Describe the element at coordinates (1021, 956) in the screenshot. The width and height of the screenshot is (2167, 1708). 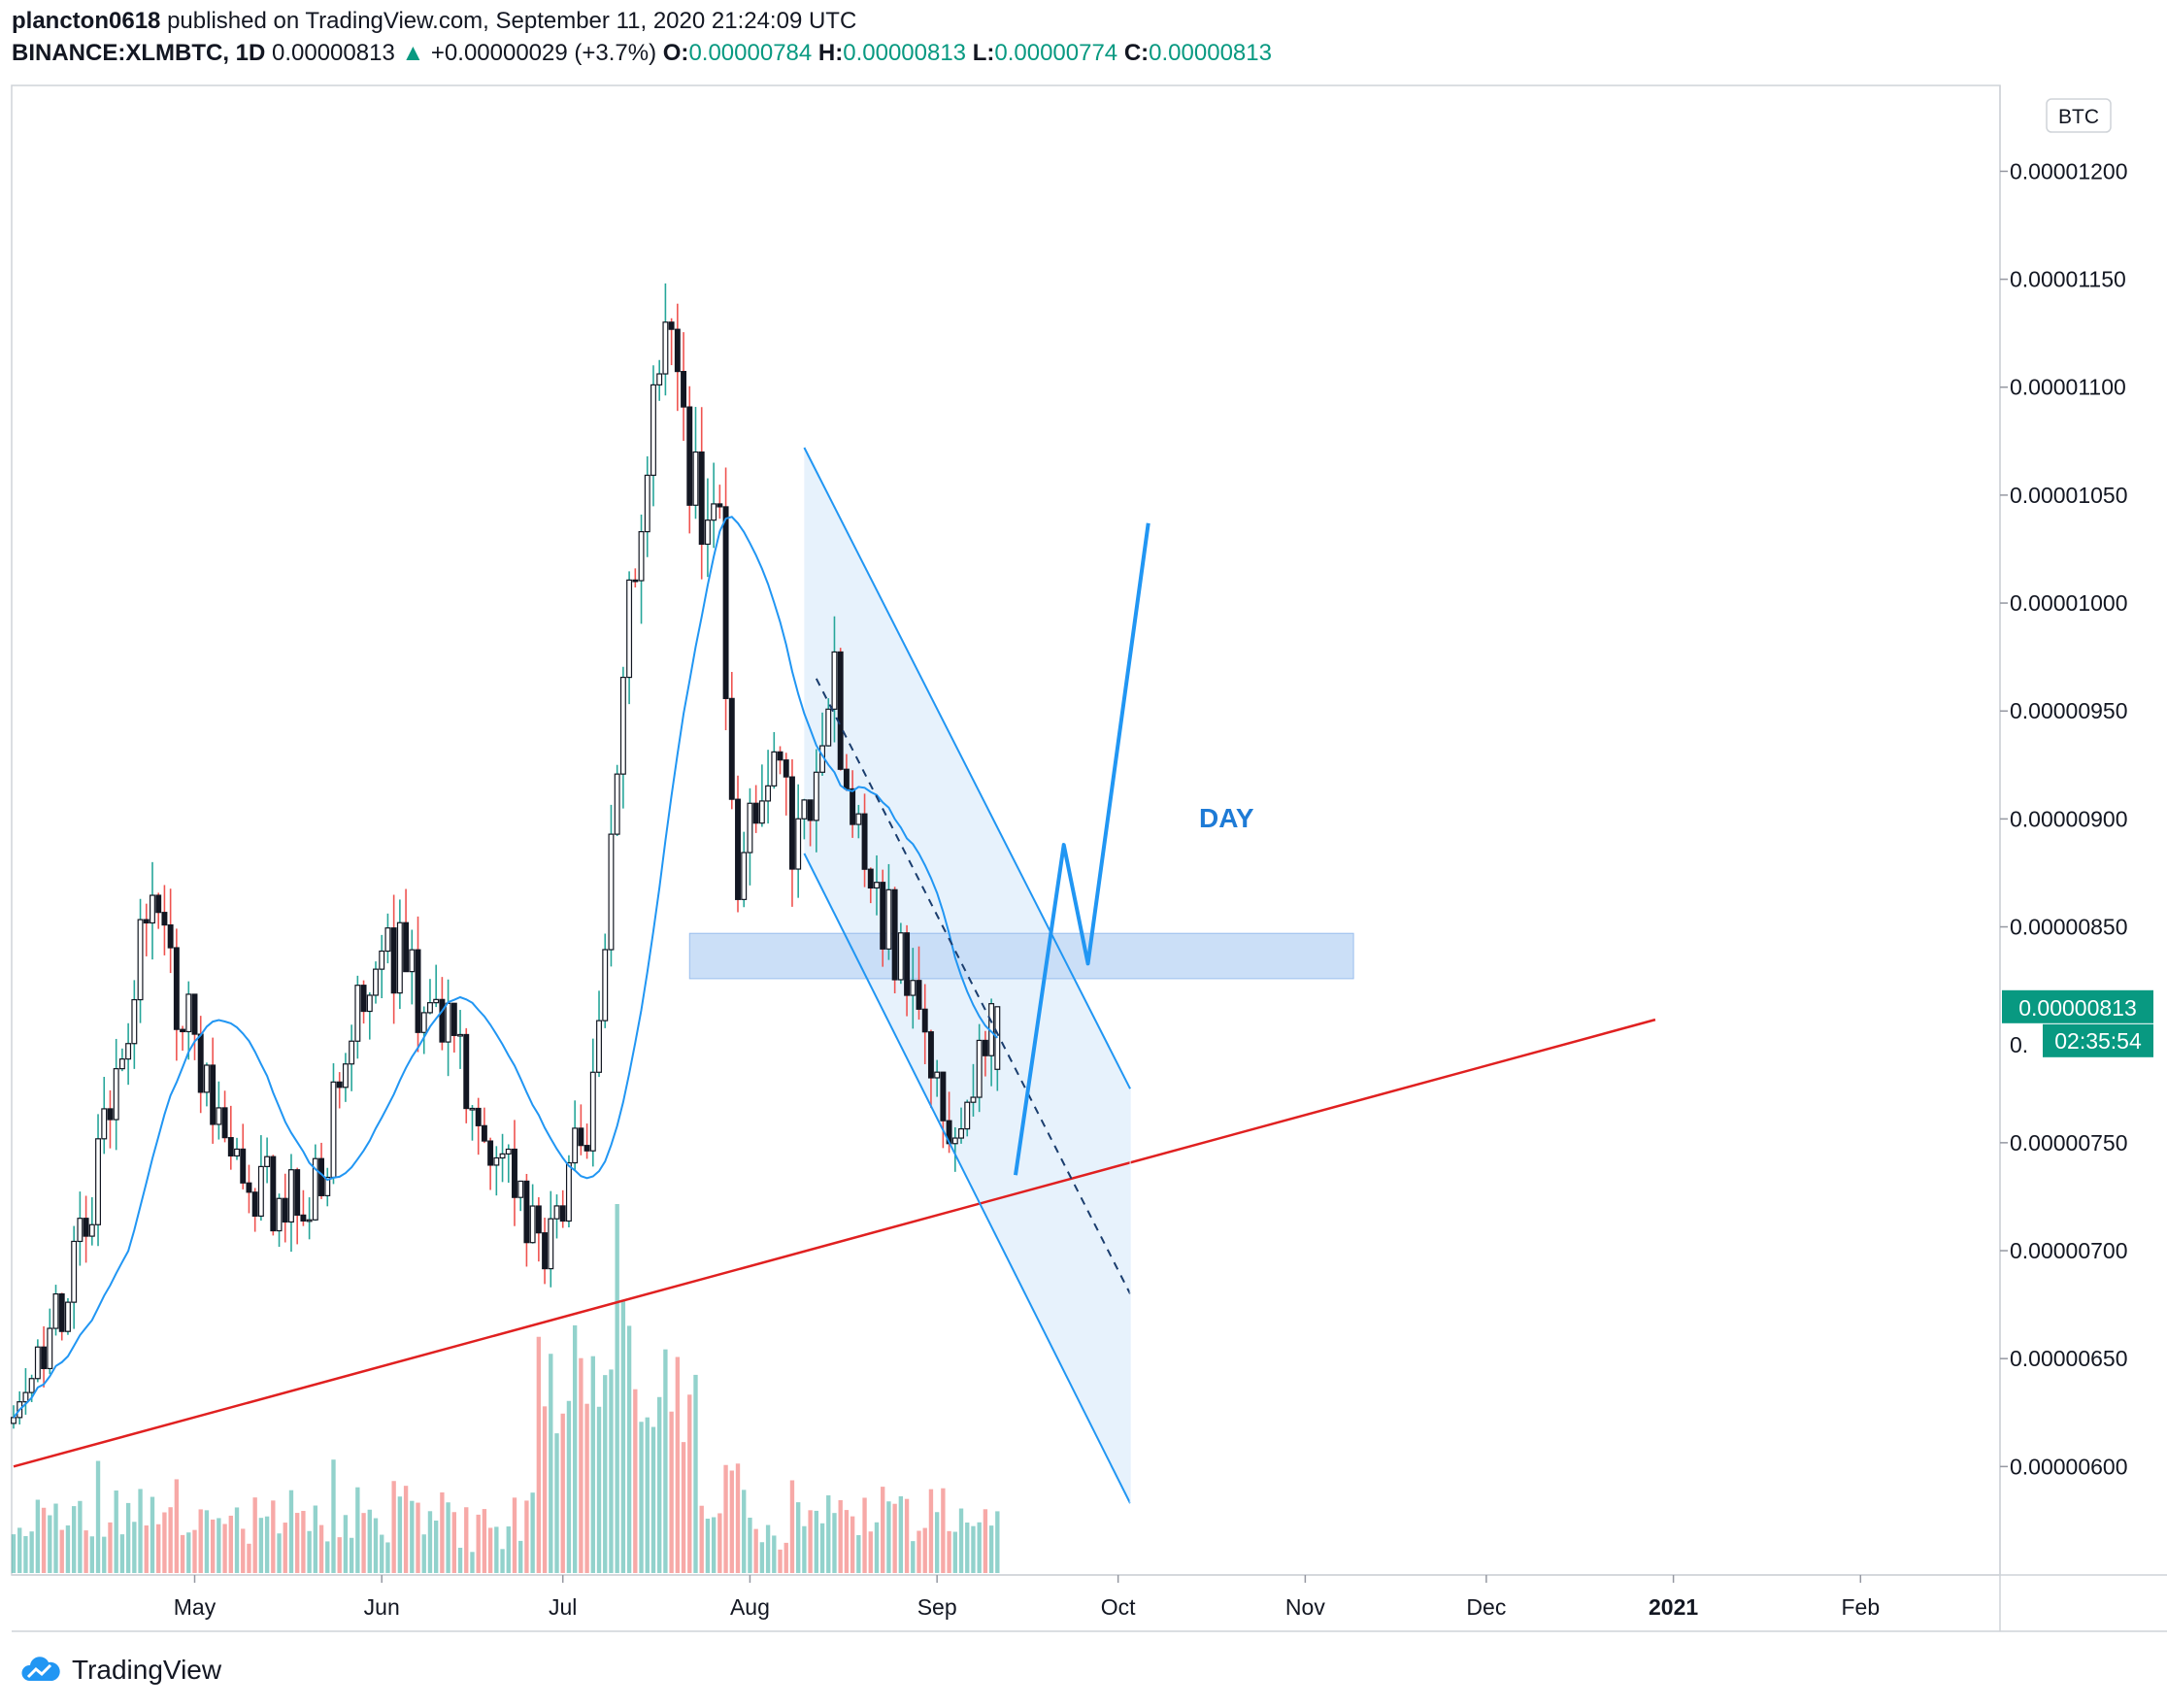
I see `resistance-zone` at that location.